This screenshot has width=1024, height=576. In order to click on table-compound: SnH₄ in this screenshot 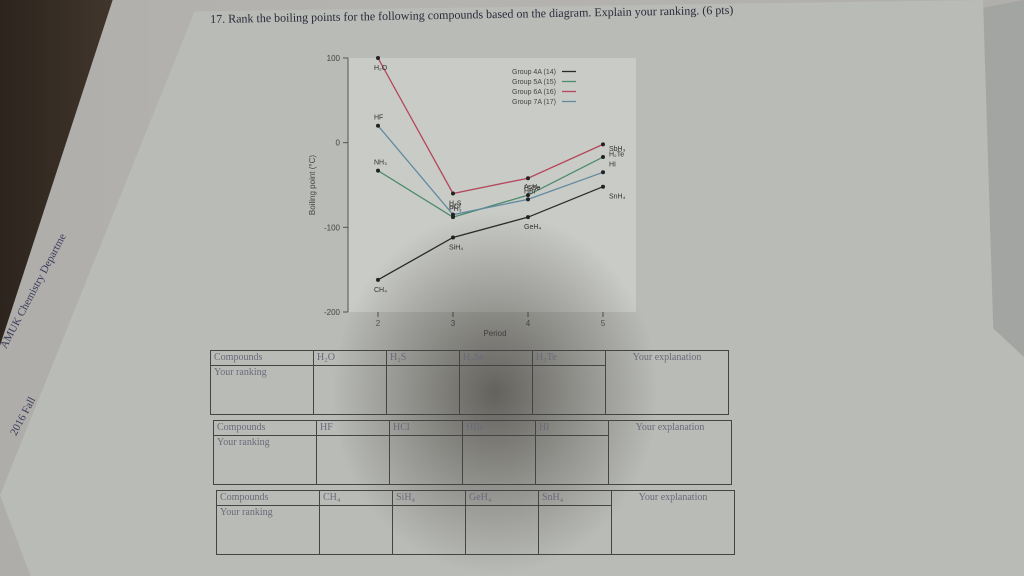, I will do `click(575, 498)`.